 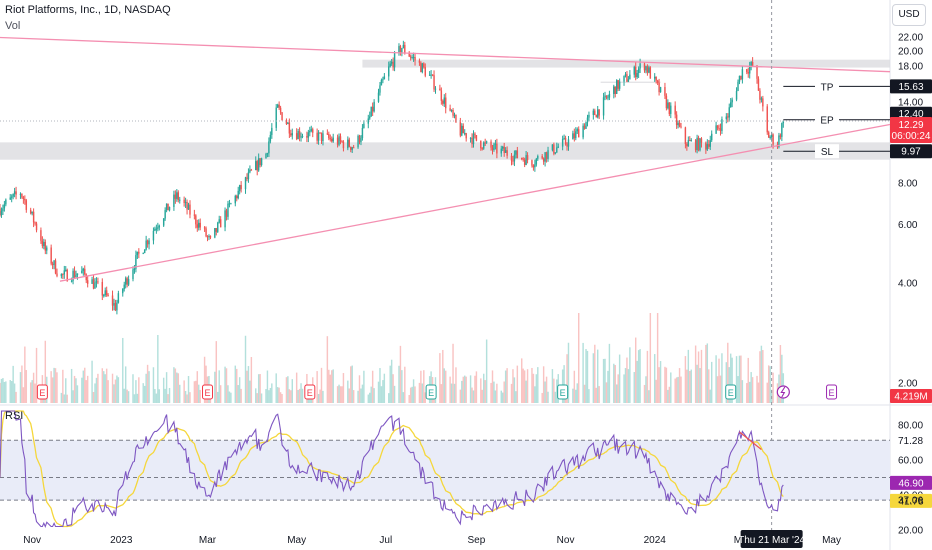 What do you see at coordinates (910, 426) in the screenshot?
I see `rsi-tick-label: 80.00` at bounding box center [910, 426].